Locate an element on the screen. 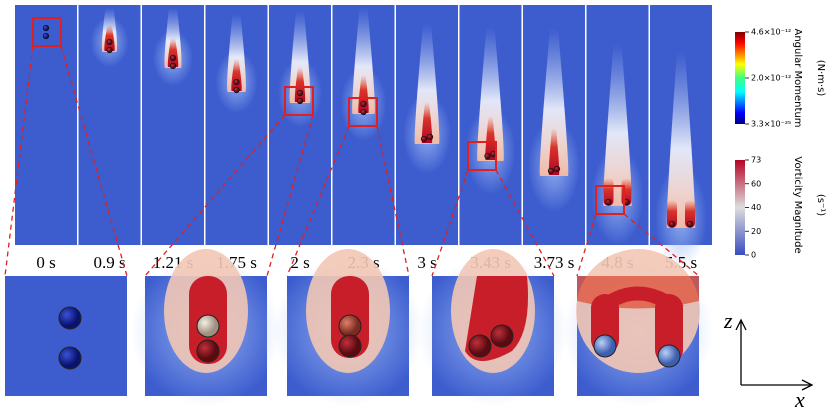 The image size is (830, 410). time-label: 3 s is located at coordinates (426, 262).